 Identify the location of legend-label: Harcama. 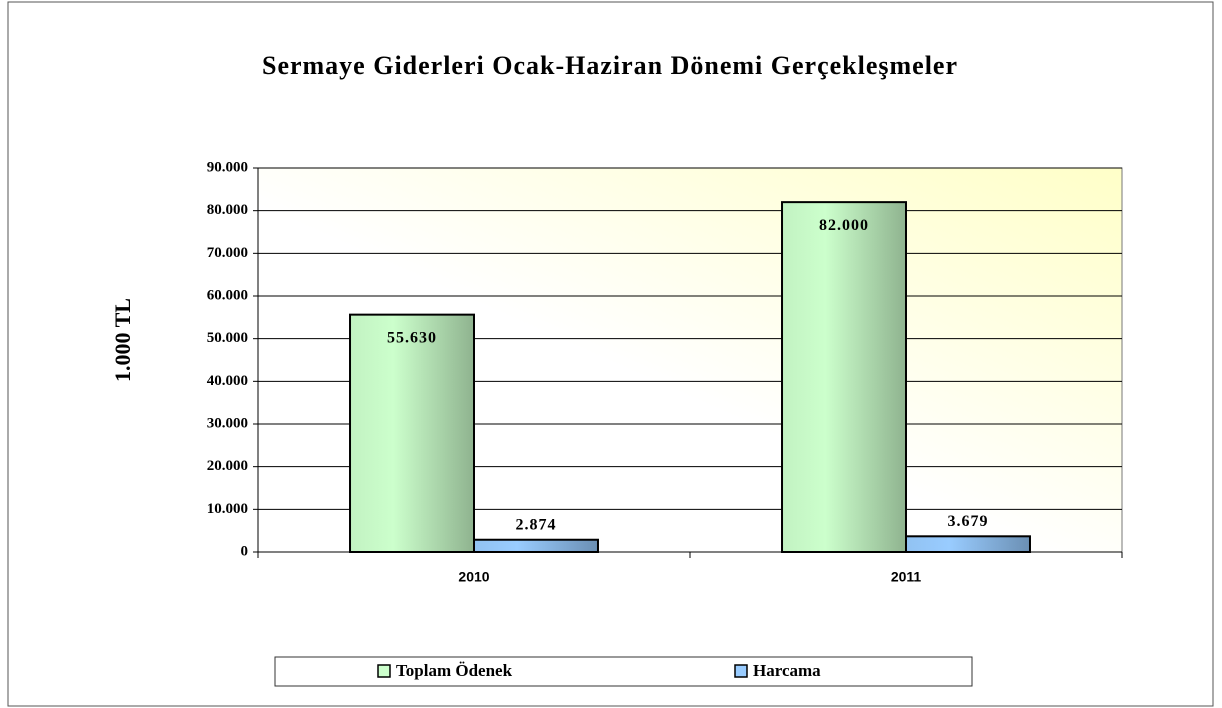
(787, 670).